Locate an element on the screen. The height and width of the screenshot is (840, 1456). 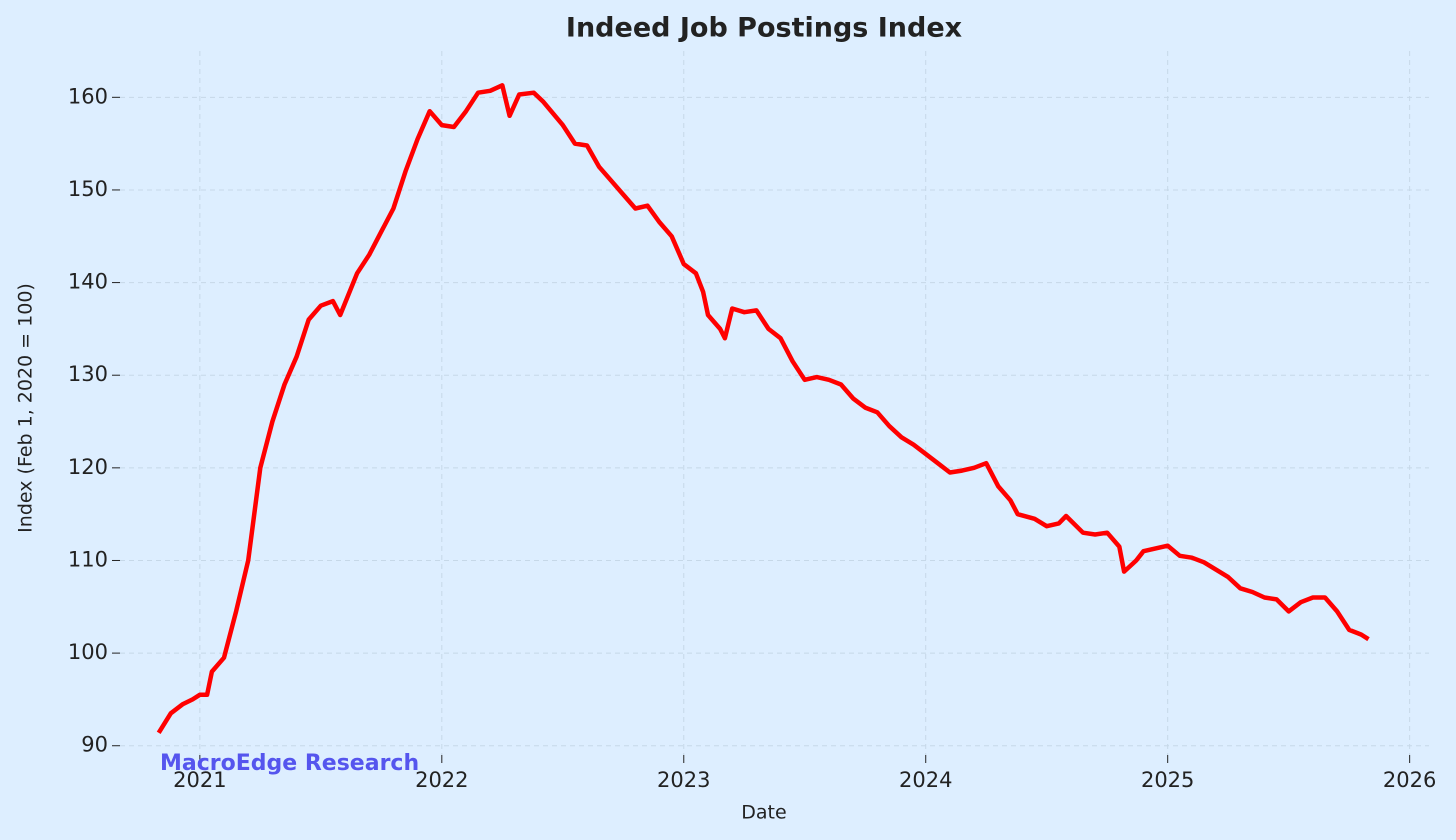
y-tick-label: 120 is located at coordinates (88, 467).